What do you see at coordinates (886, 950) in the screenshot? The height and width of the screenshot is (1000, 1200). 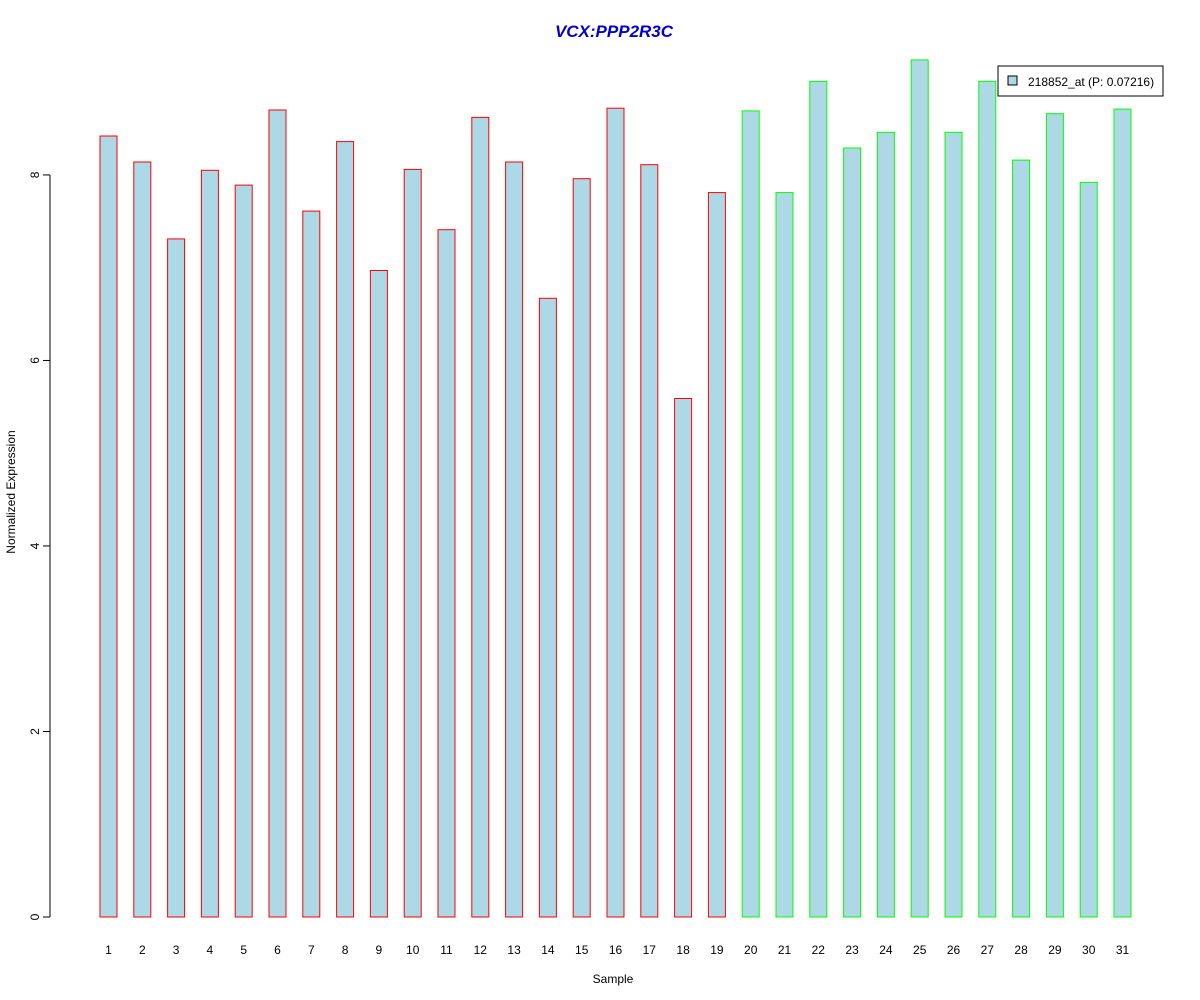 I see `x-tick-label: 24` at bounding box center [886, 950].